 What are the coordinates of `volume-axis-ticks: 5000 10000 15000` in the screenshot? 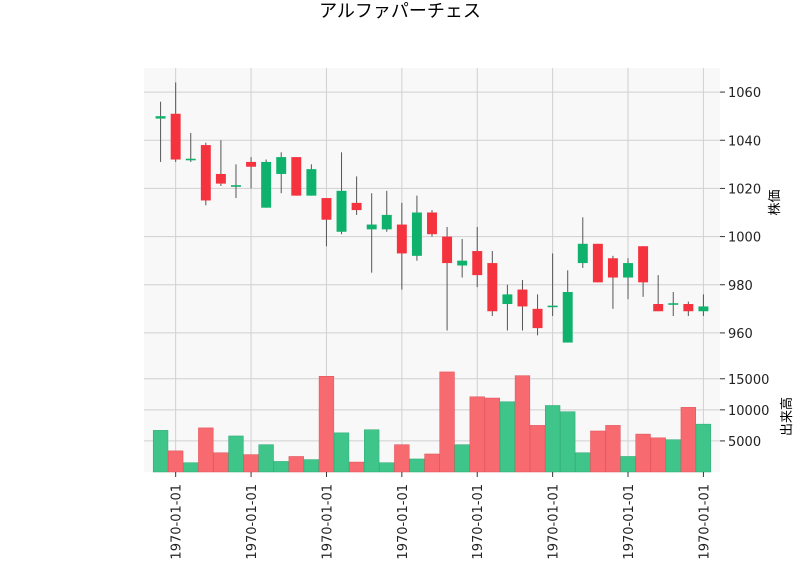 It's located at (744, 411).